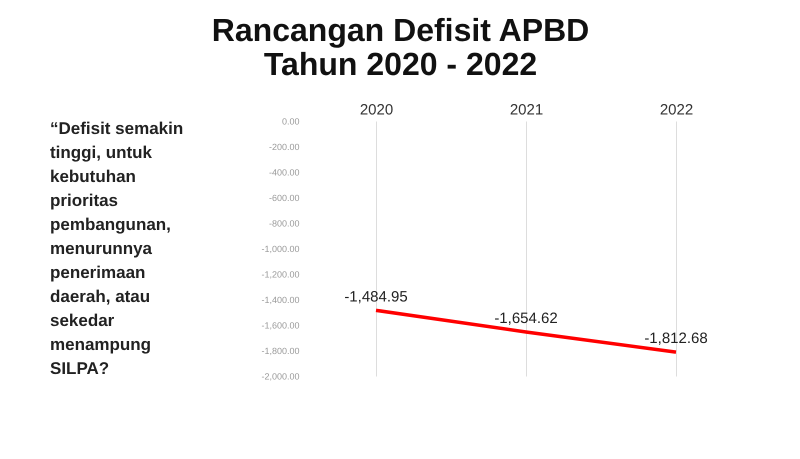  Describe the element at coordinates (280, 325) in the screenshot. I see `y-tick-label: -1,600.00` at that location.